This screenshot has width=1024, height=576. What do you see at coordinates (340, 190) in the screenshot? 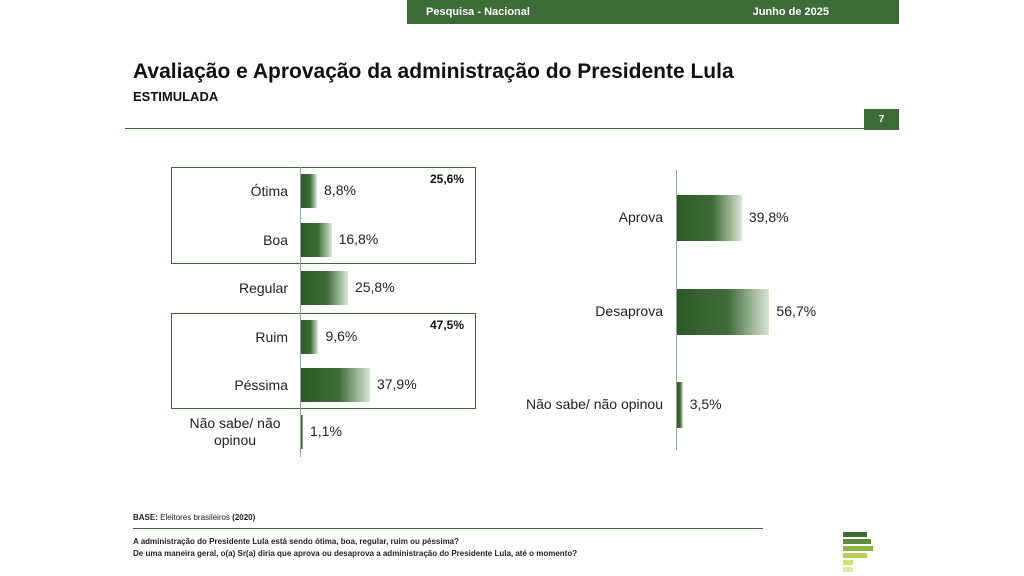
I see `value-label: 8,8%` at bounding box center [340, 190].